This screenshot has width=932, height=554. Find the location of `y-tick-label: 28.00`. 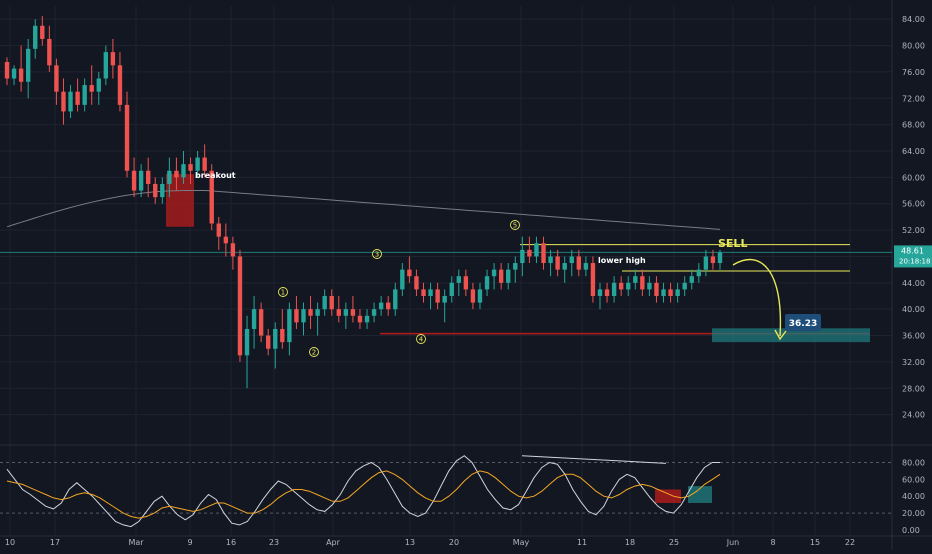

y-tick-label: 28.00 is located at coordinates (913, 388).